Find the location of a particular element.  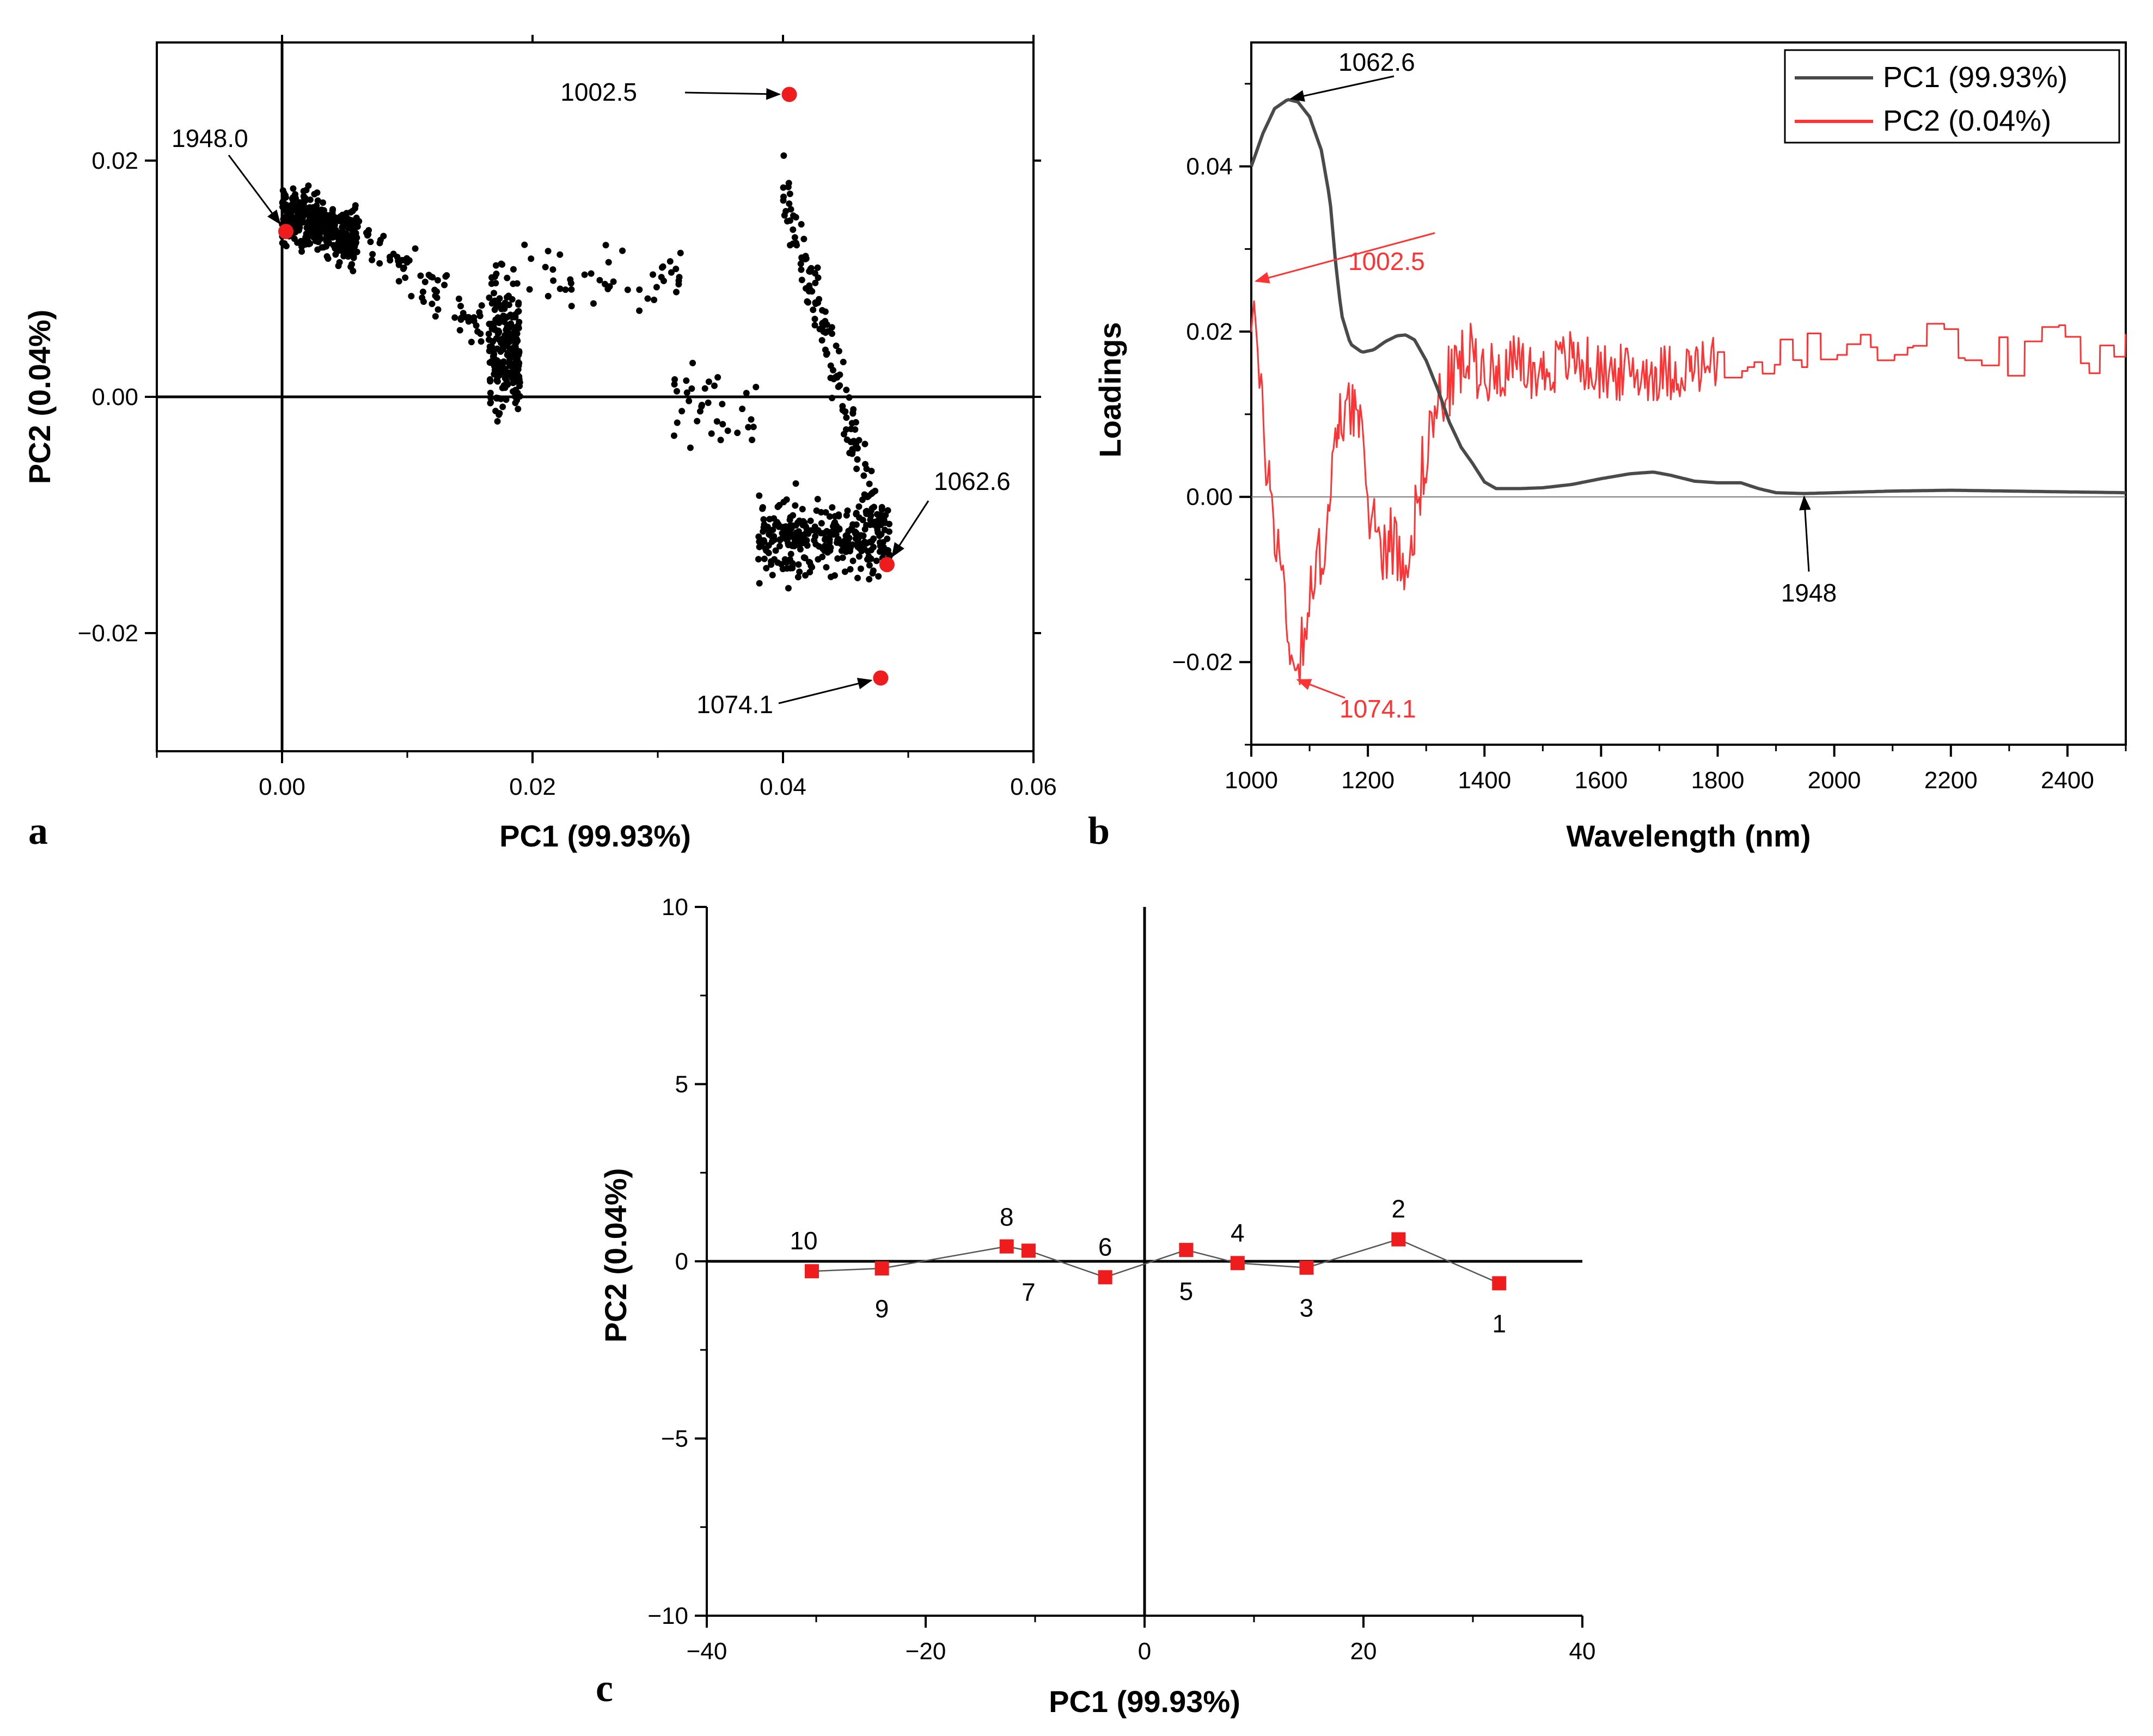

panel-a-scatter-points is located at coordinates (586, 372).